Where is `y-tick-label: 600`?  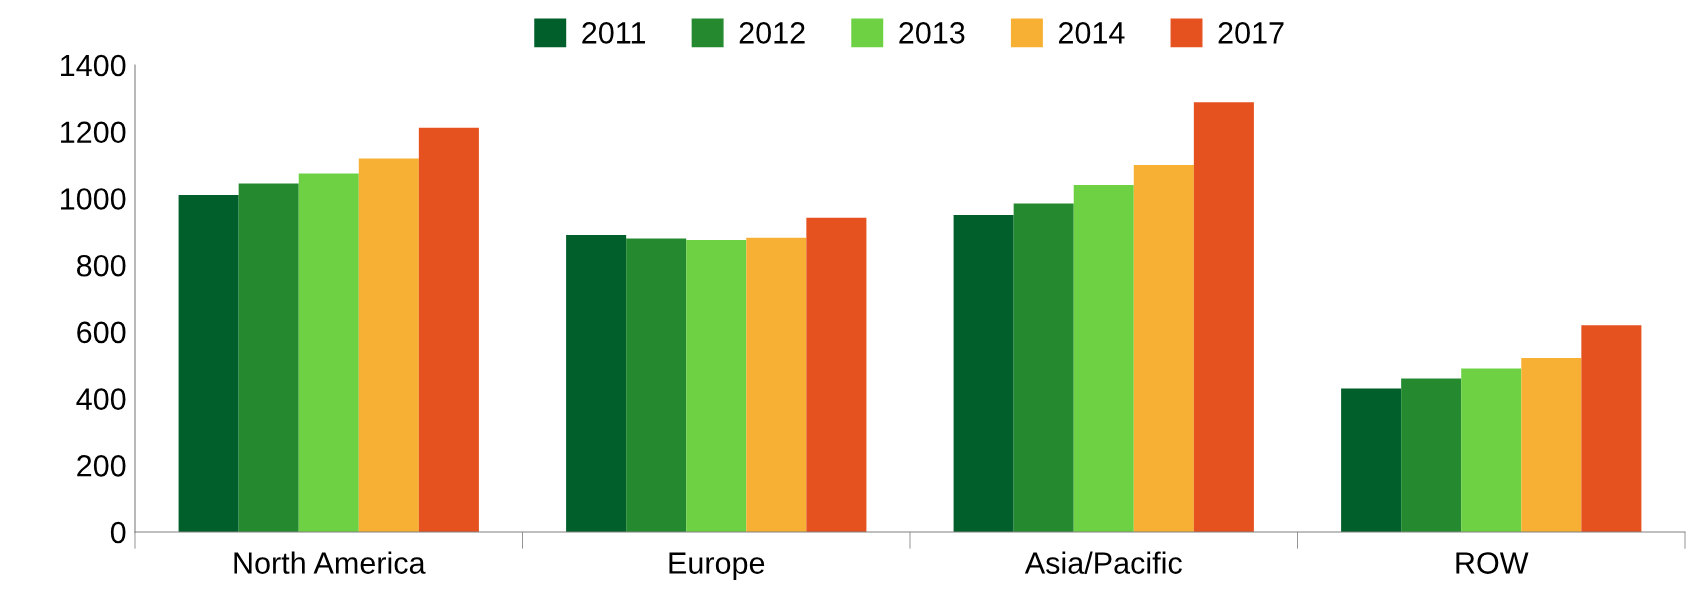
y-tick-label: 600 is located at coordinates (101, 332).